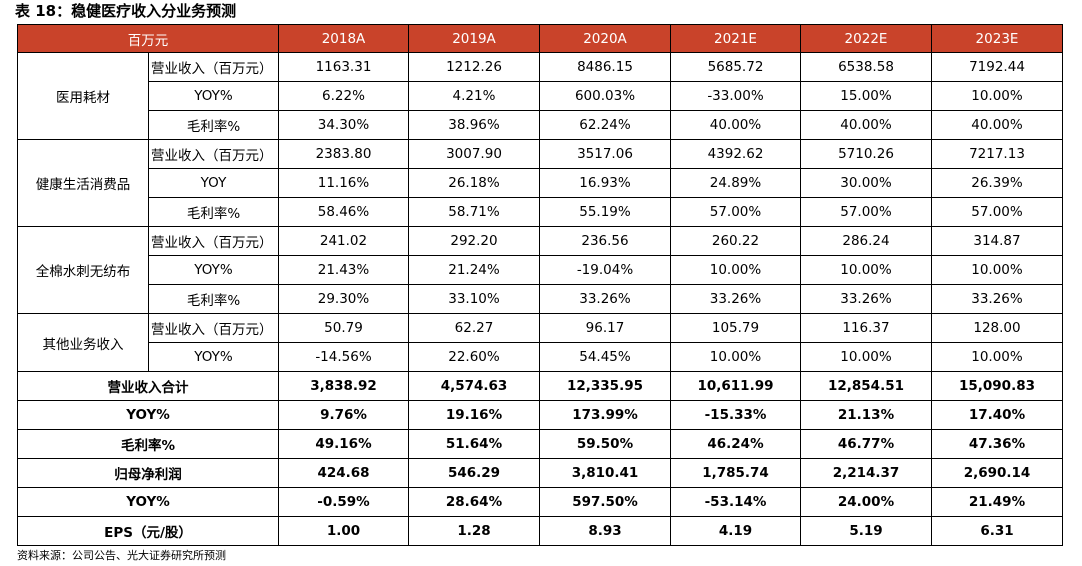 This screenshot has height=566, width=1082. What do you see at coordinates (997, 444) in the screenshot?
I see `summary-value: 47.36%` at bounding box center [997, 444].